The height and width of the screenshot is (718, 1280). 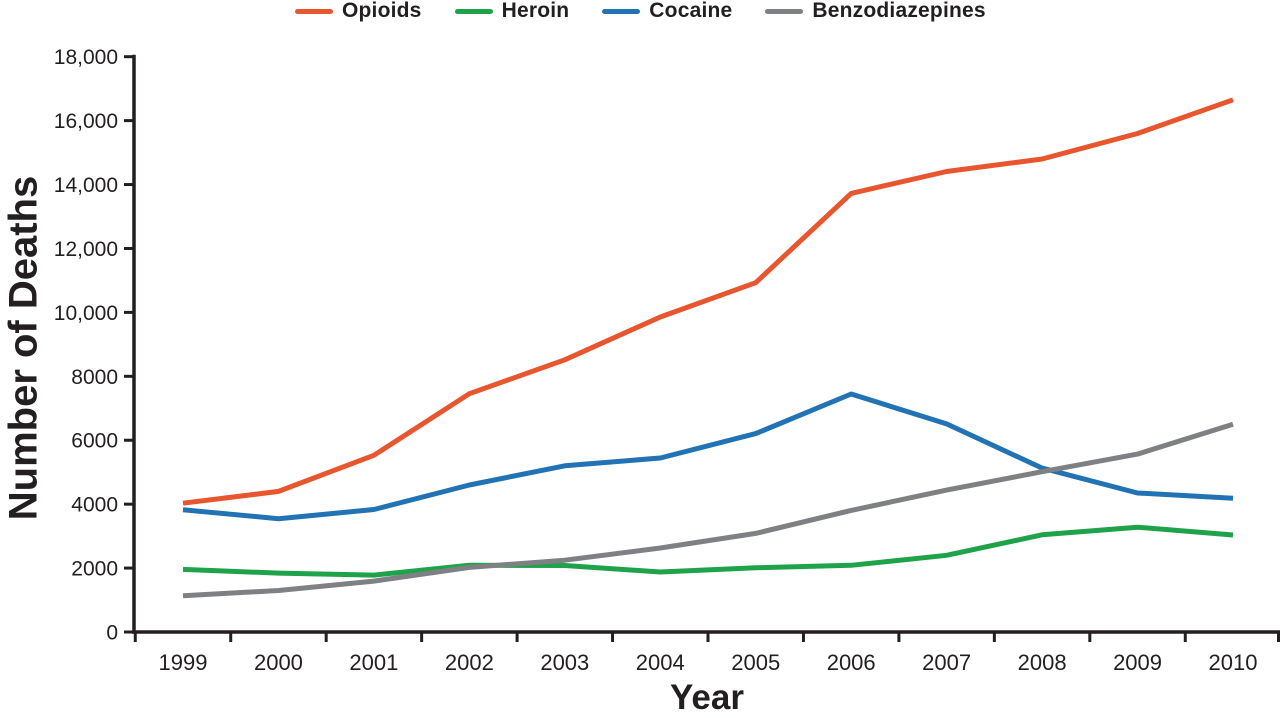 What do you see at coordinates (94, 569) in the screenshot?
I see `y-tick-label: 2000` at bounding box center [94, 569].